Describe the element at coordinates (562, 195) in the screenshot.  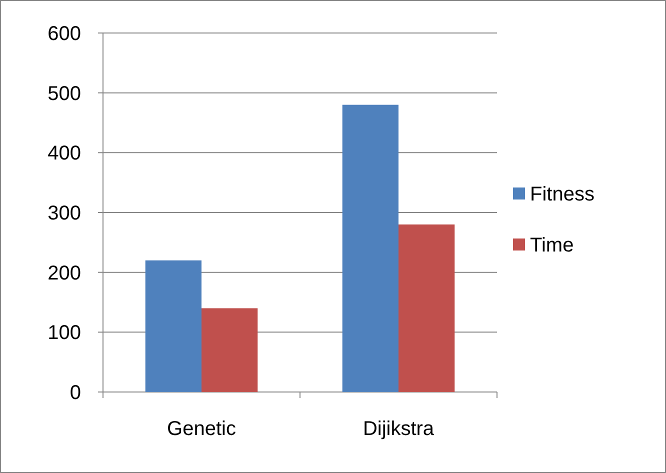
I see `legend-label: Fitness` at that location.